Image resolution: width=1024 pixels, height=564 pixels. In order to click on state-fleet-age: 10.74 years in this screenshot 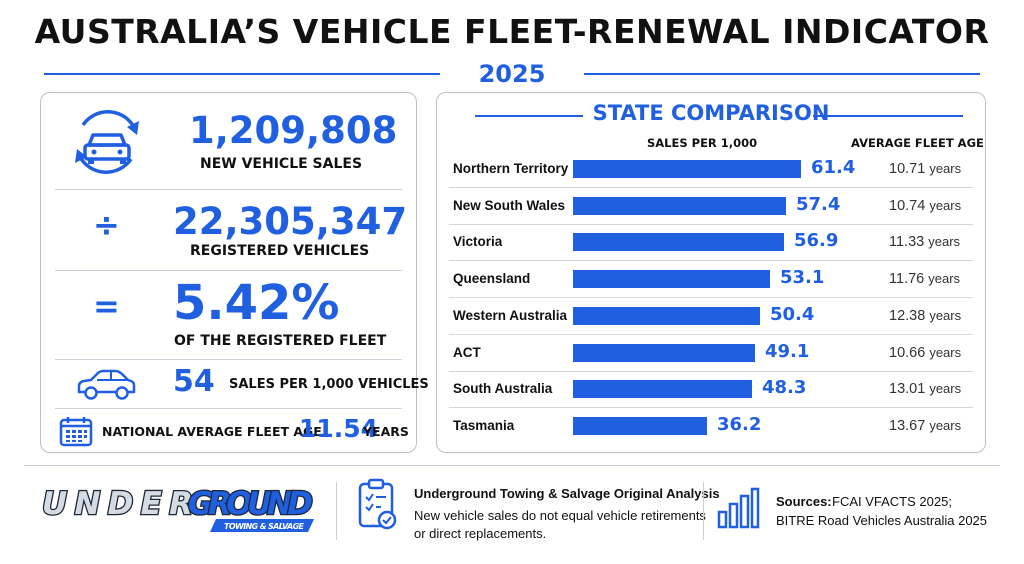, I will do `click(925, 206)`.